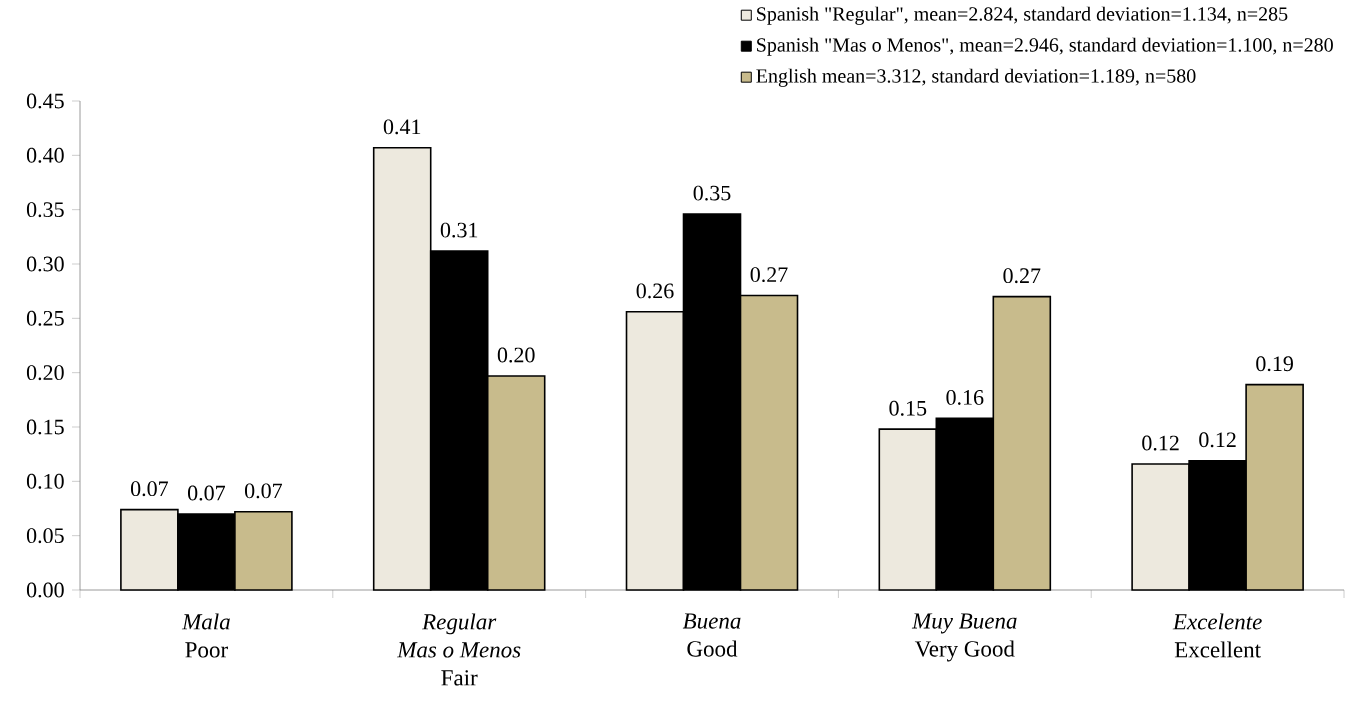 This screenshot has width=1362, height=719. What do you see at coordinates (45, 373) in the screenshot?
I see `y-tick-label: 0.20` at bounding box center [45, 373].